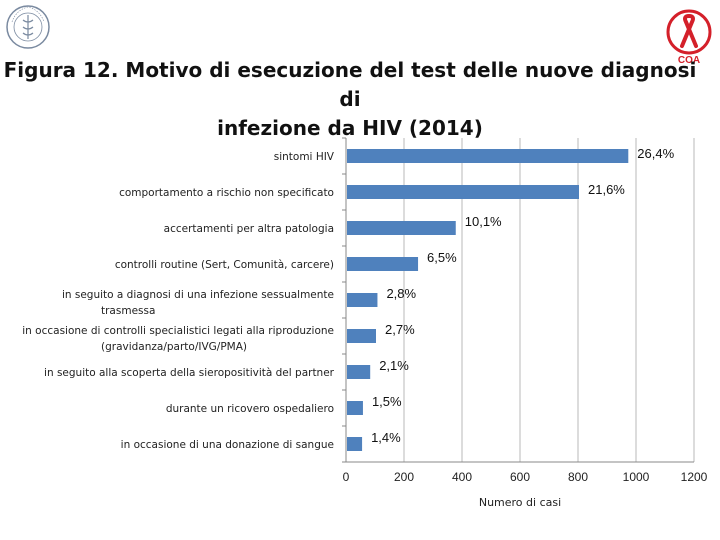 The width and height of the screenshot is (720, 540). What do you see at coordinates (128, 311) in the screenshot?
I see `category-label: trasmessa` at bounding box center [128, 311].